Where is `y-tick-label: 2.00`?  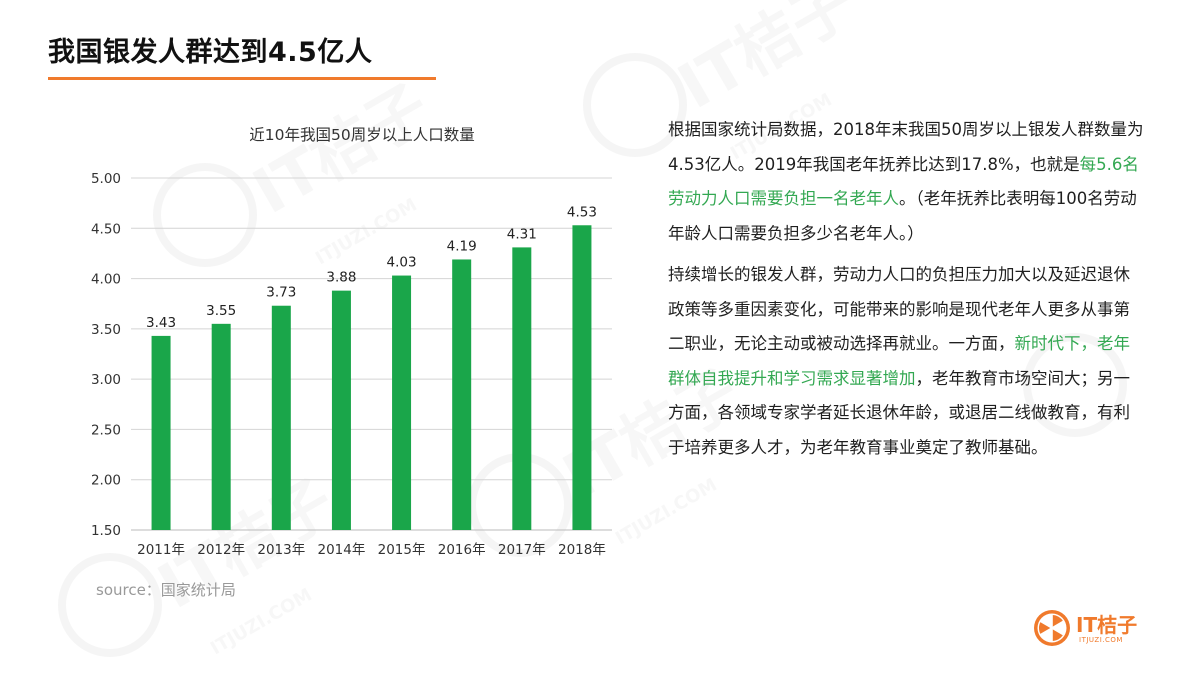
y-tick-label: 2.00 is located at coordinates (106, 481).